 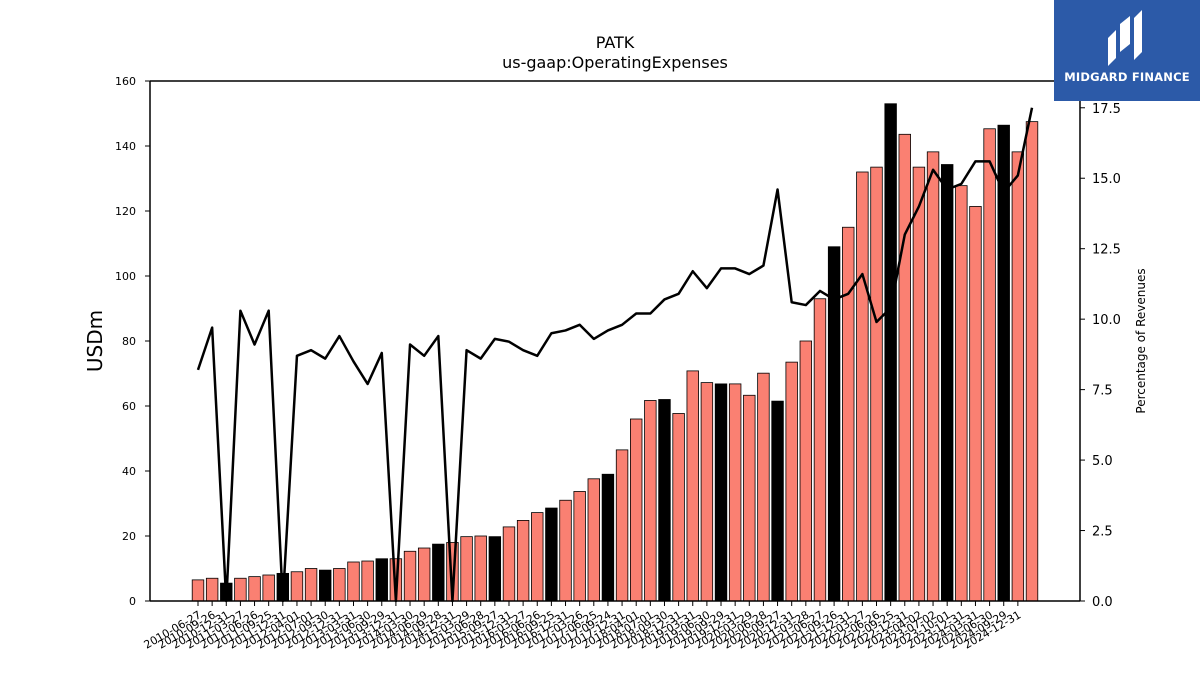 What do you see at coordinates (615, 42) in the screenshot?
I see `chart-title: PATK` at bounding box center [615, 42].